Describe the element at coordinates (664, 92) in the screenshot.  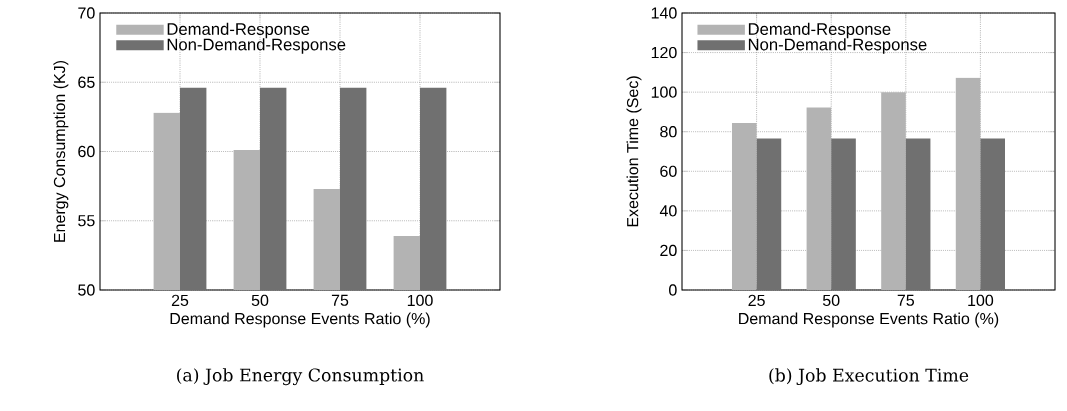
I see `y-tick-label: 100` at that location.